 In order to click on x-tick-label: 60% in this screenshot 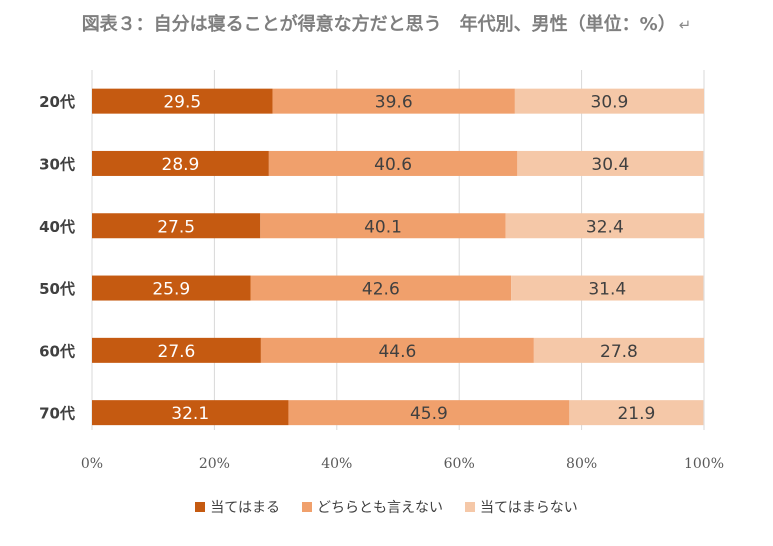, I will do `click(459, 464)`.